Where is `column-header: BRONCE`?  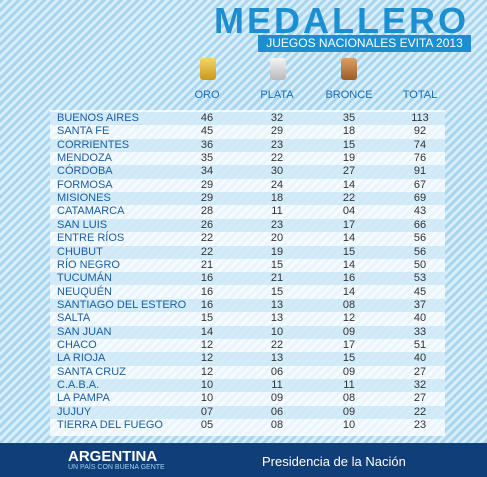 column-header: BRONCE is located at coordinates (349, 95).